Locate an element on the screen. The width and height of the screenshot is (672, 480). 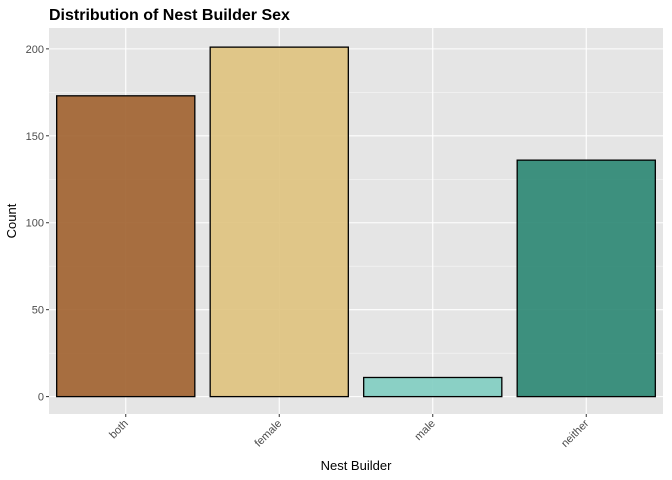
bar-both is located at coordinates (126, 246).